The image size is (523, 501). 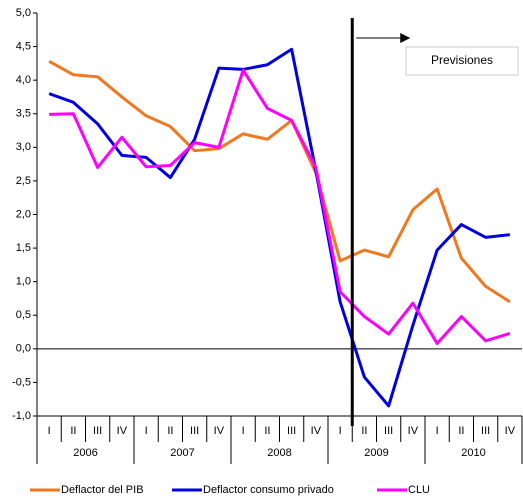 What do you see at coordinates (23, 214) in the screenshot?
I see `y-tick-label: 2,0` at bounding box center [23, 214].